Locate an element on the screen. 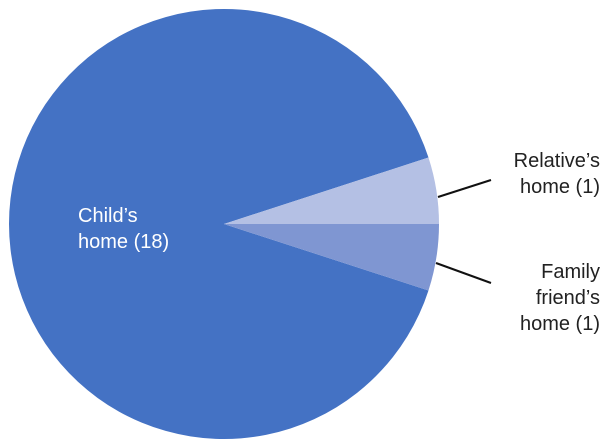 The width and height of the screenshot is (610, 441). slice-label-2: Family friend’s home (1) is located at coordinates (560, 298).